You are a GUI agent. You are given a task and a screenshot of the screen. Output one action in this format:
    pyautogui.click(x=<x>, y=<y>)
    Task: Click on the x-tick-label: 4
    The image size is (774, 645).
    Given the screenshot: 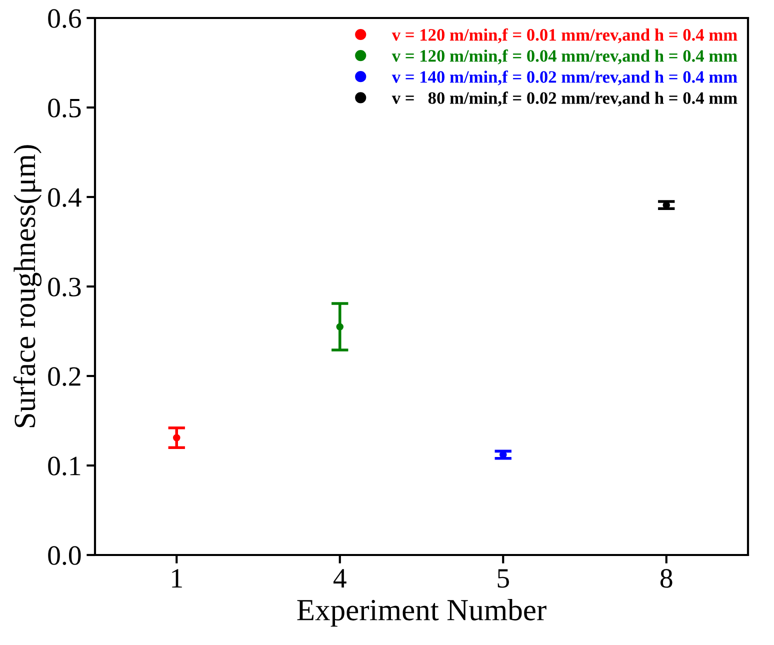 What is the action you would take?
    pyautogui.click(x=339, y=578)
    